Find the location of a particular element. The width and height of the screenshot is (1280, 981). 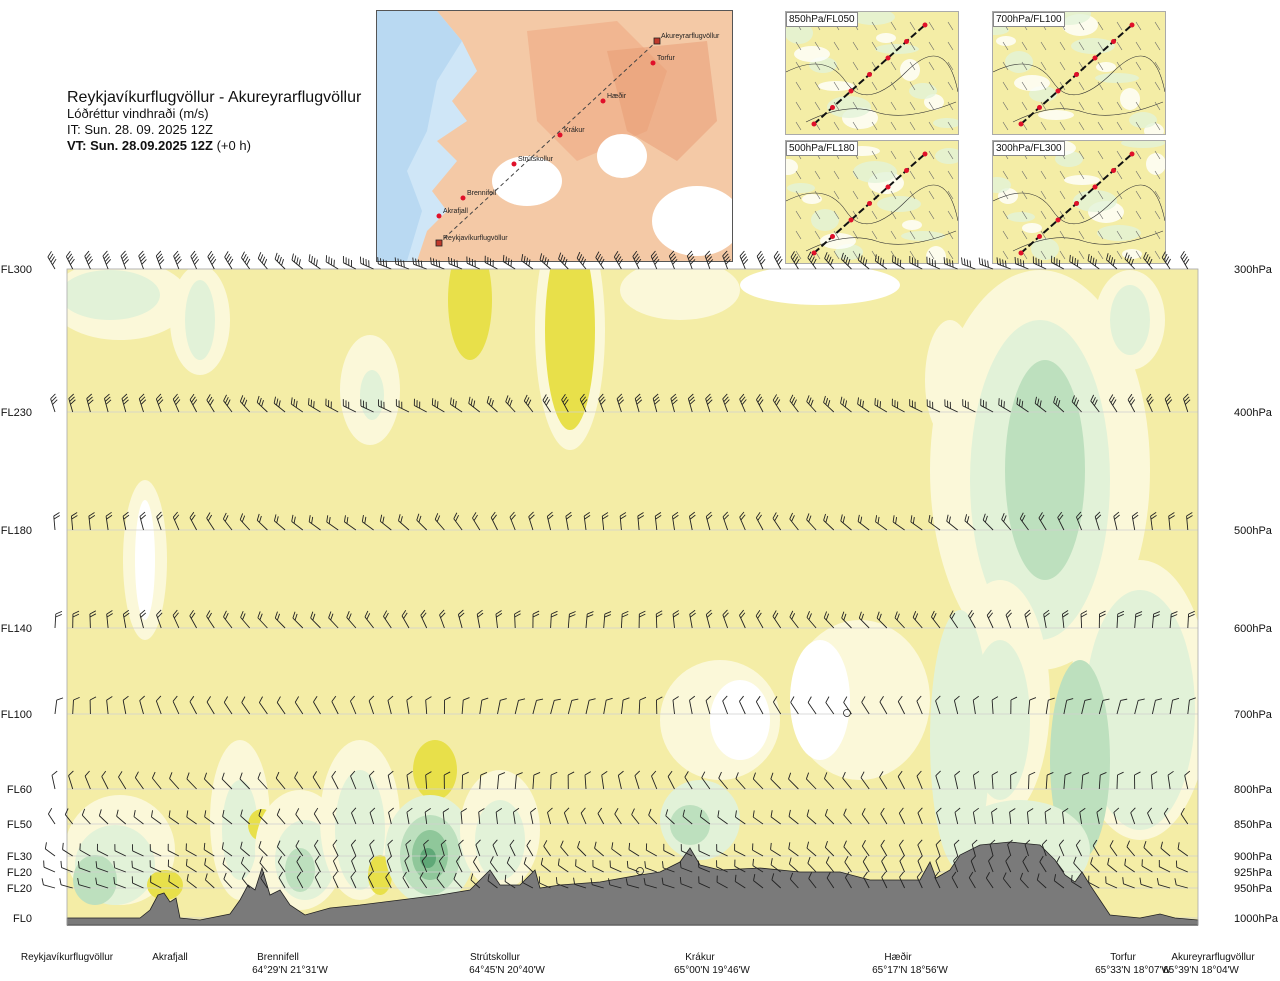

waypoint-label: Hæðir is located at coordinates (617, 96).